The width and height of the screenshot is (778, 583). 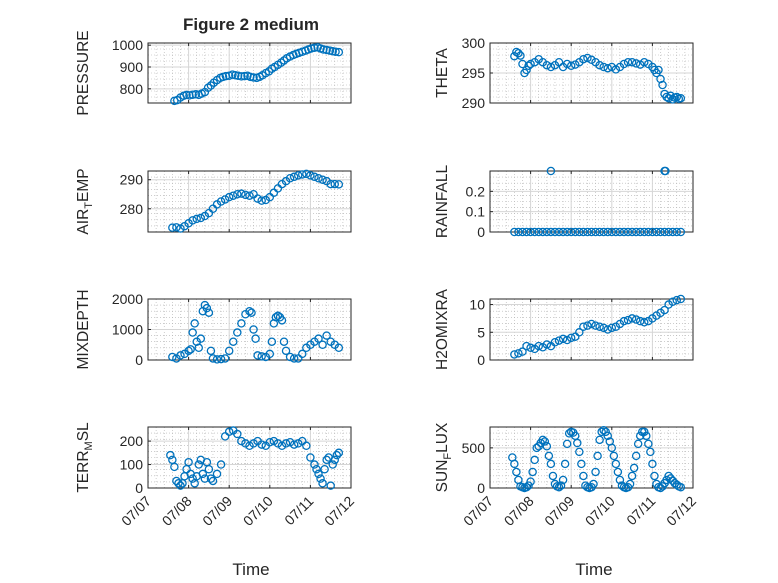 What do you see at coordinates (85, 201) in the screenshot?
I see `y-axis-label: AIRTEMP` at bounding box center [85, 201].